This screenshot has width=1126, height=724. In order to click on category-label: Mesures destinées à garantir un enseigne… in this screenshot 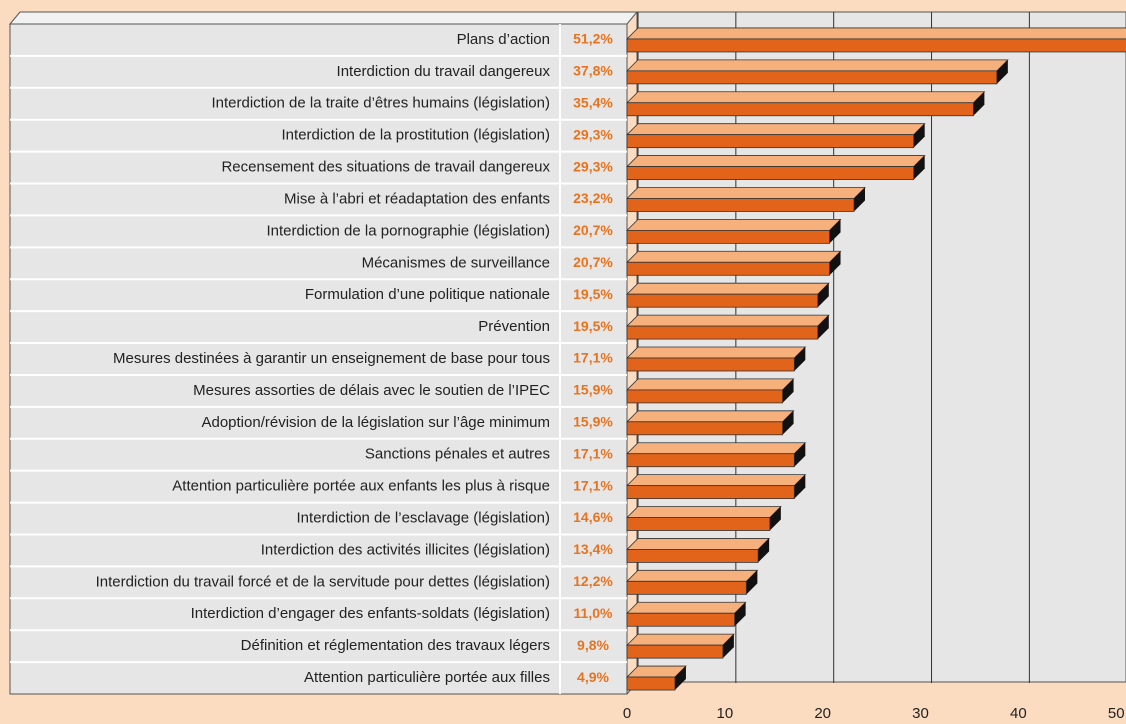, I will do `click(331, 358)`.